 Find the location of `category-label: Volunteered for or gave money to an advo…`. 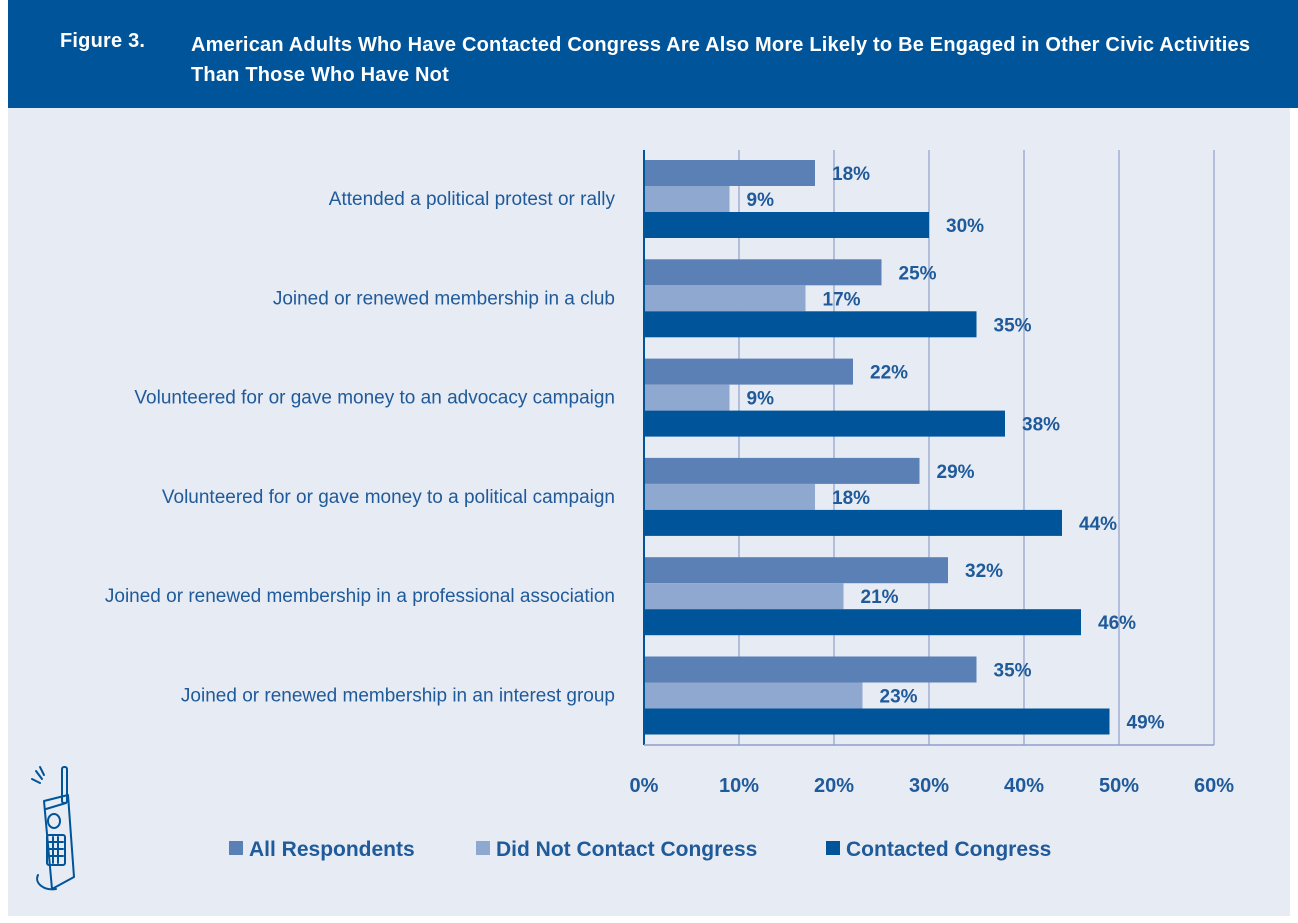

category-label: Volunteered for or gave money to an advo… is located at coordinates (374, 398).